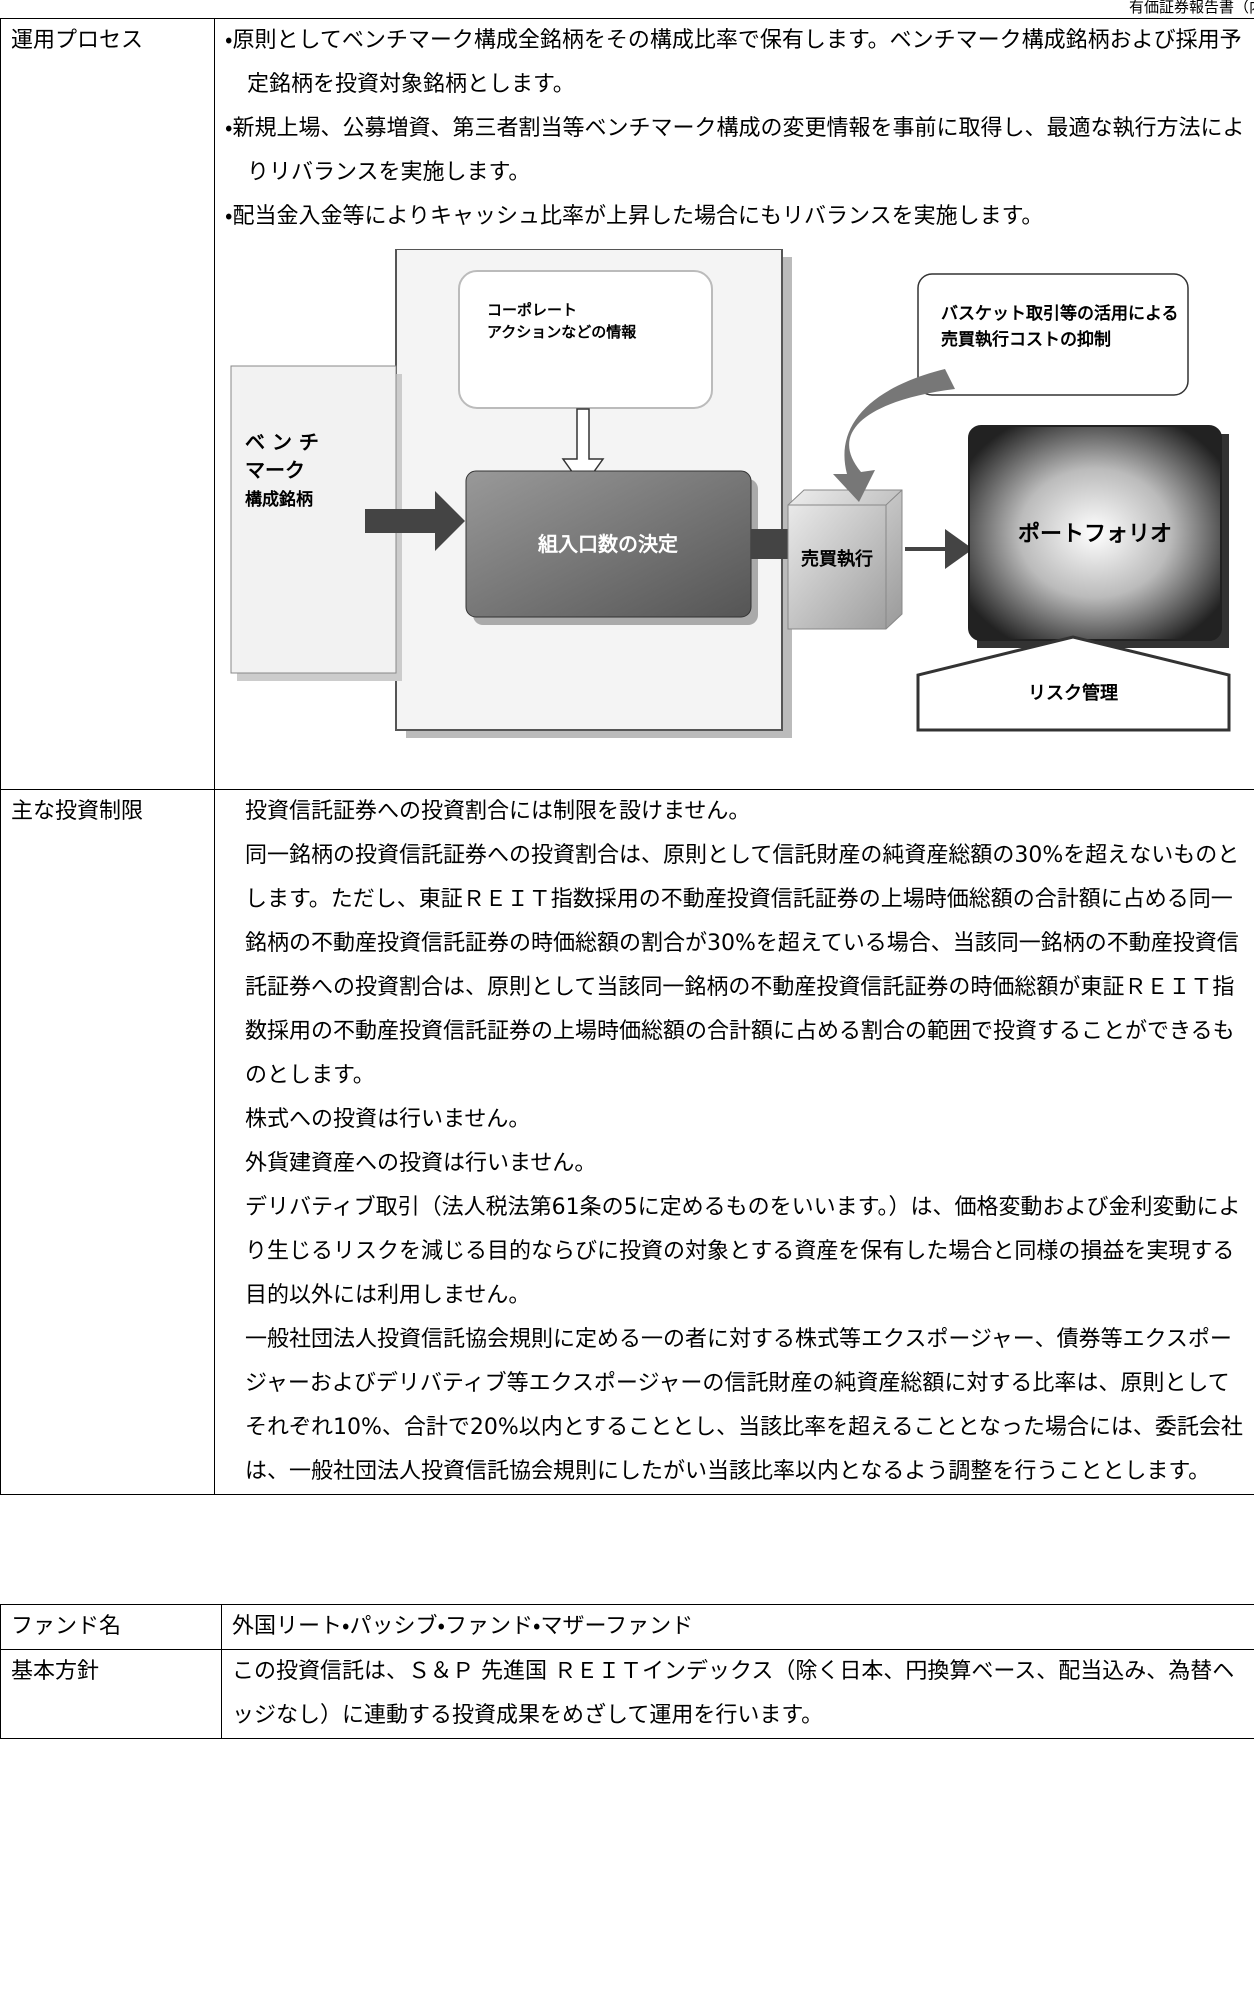 The height and width of the screenshot is (1997, 1254). What do you see at coordinates (279, 499) in the screenshot?
I see `text-line: 構成銘柄` at bounding box center [279, 499].